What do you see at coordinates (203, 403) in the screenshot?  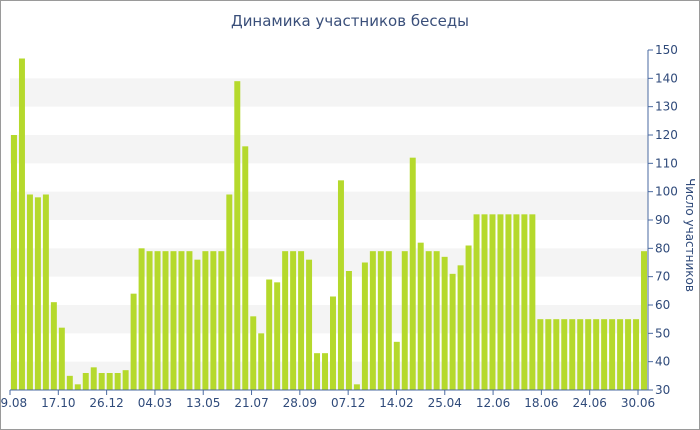 I see `x-tick-label: 13.05` at bounding box center [203, 403].